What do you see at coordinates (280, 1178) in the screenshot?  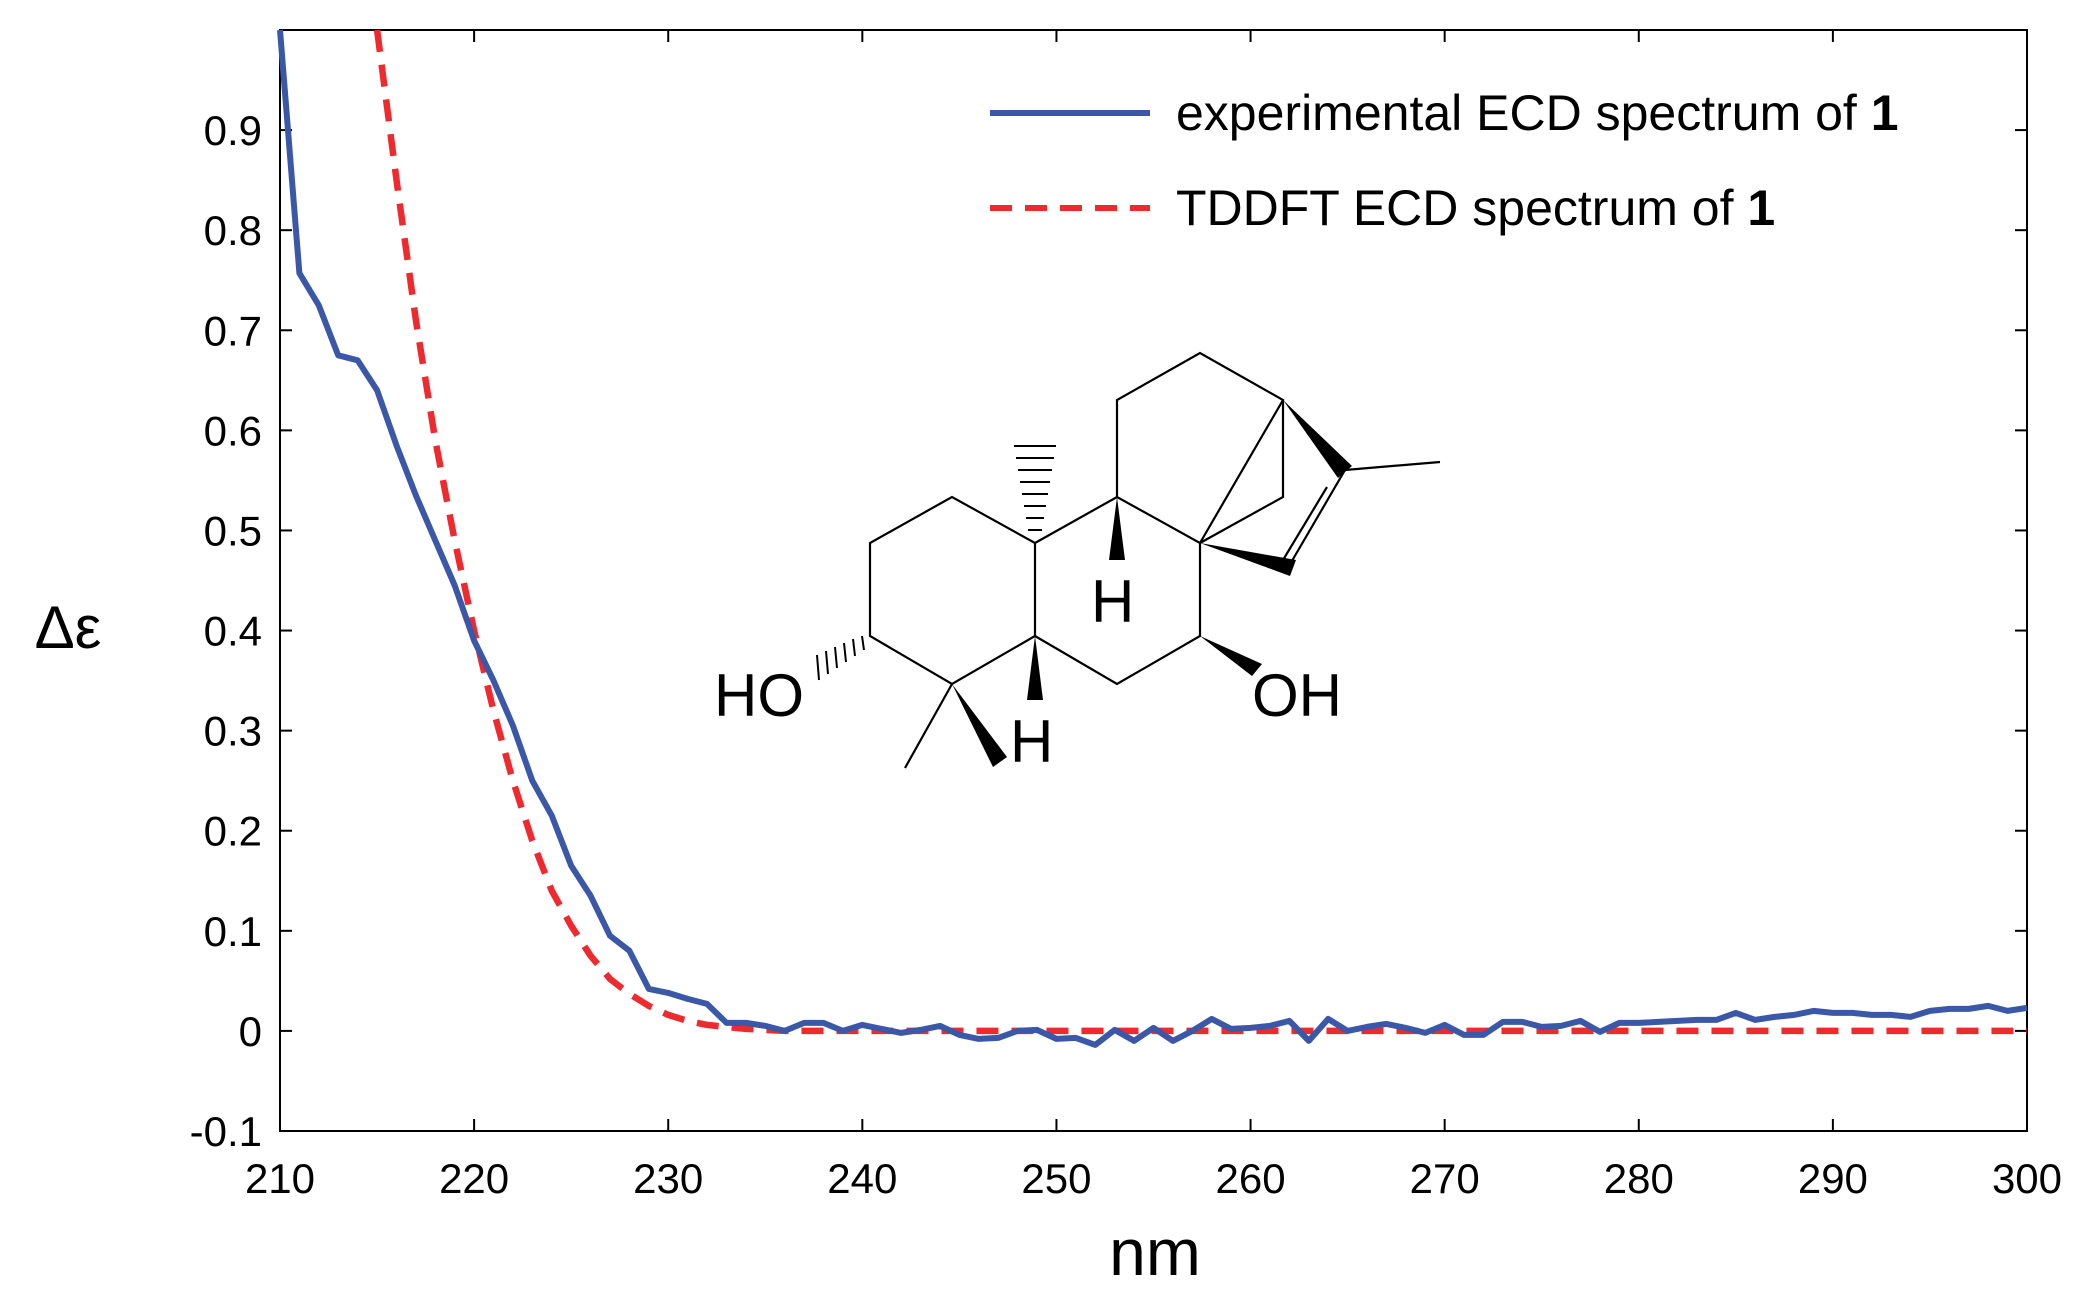 I see `x-tick-label: 210` at bounding box center [280, 1178].